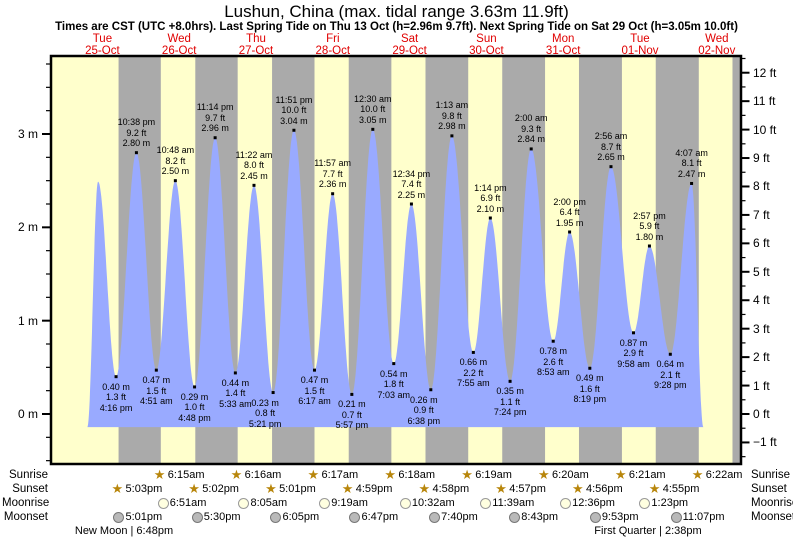 This screenshot has width=793, height=539. I want to click on sunset-time: 5:01pm, so click(297, 489).